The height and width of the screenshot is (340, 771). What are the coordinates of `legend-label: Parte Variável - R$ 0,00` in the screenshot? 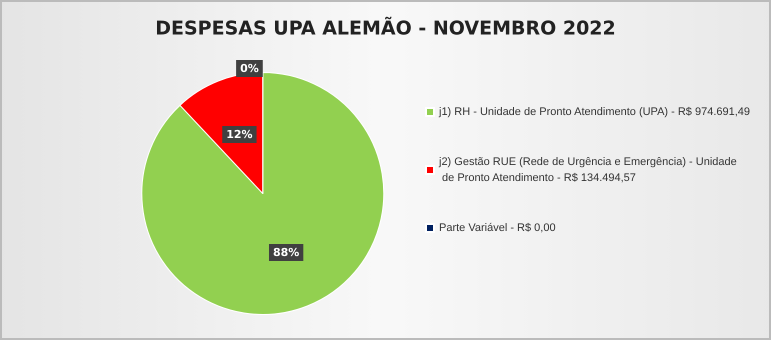 It's located at (497, 228).